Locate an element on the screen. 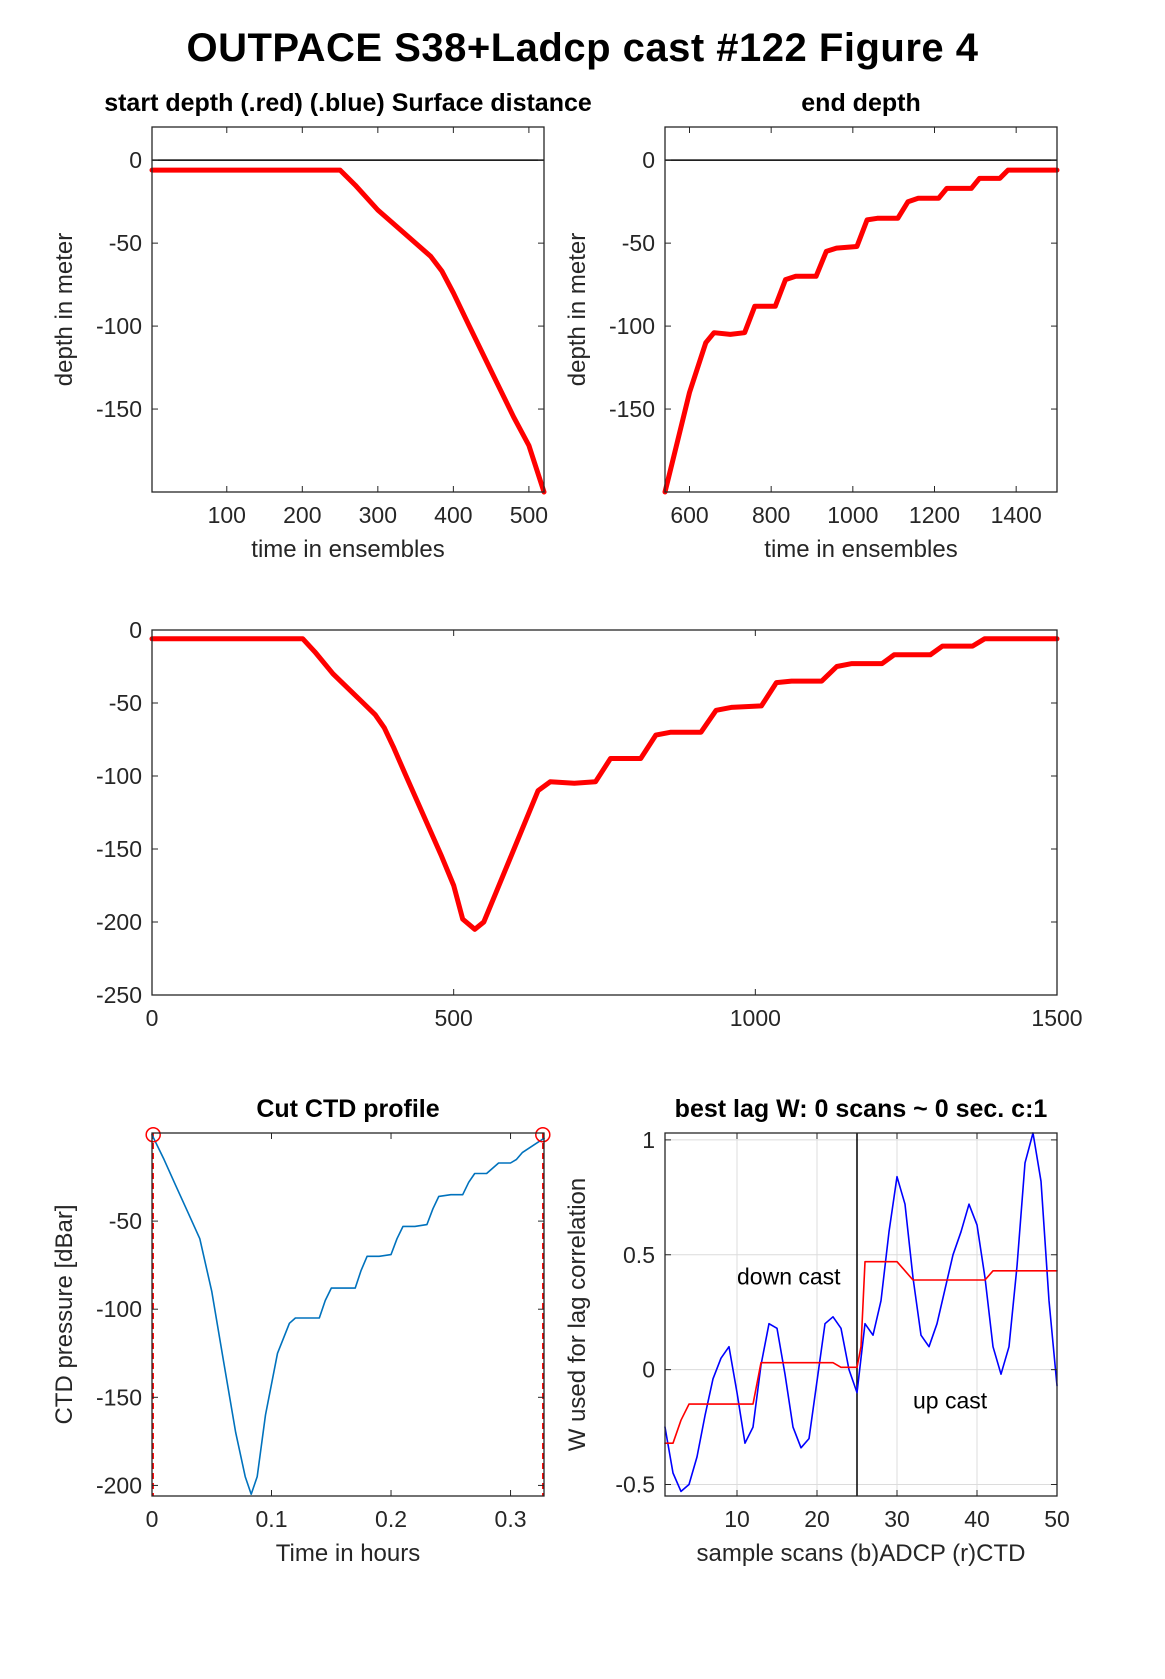 Image resolution: width=1165 pixels, height=1679 pixels. y-tick-label: 1 is located at coordinates (648, 1140).